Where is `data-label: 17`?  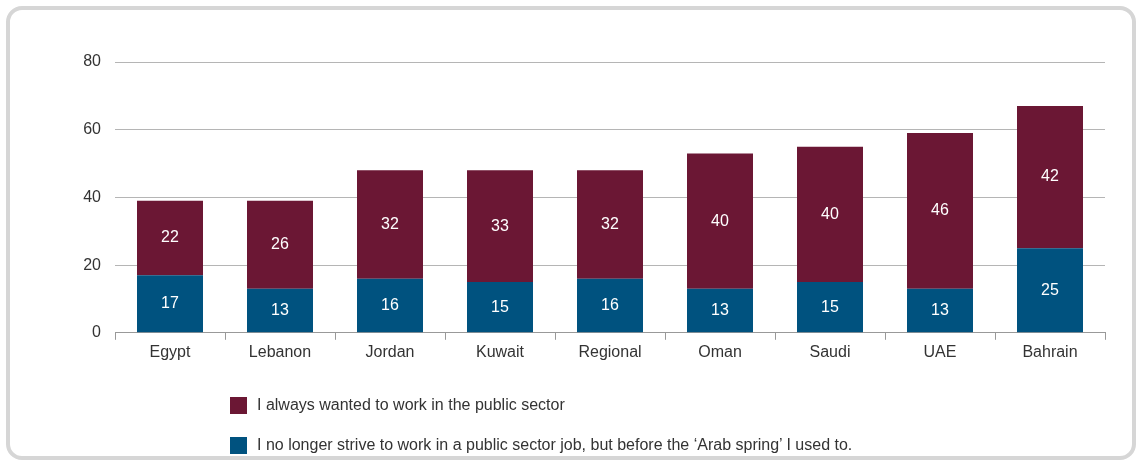
data-label: 17 is located at coordinates (170, 303).